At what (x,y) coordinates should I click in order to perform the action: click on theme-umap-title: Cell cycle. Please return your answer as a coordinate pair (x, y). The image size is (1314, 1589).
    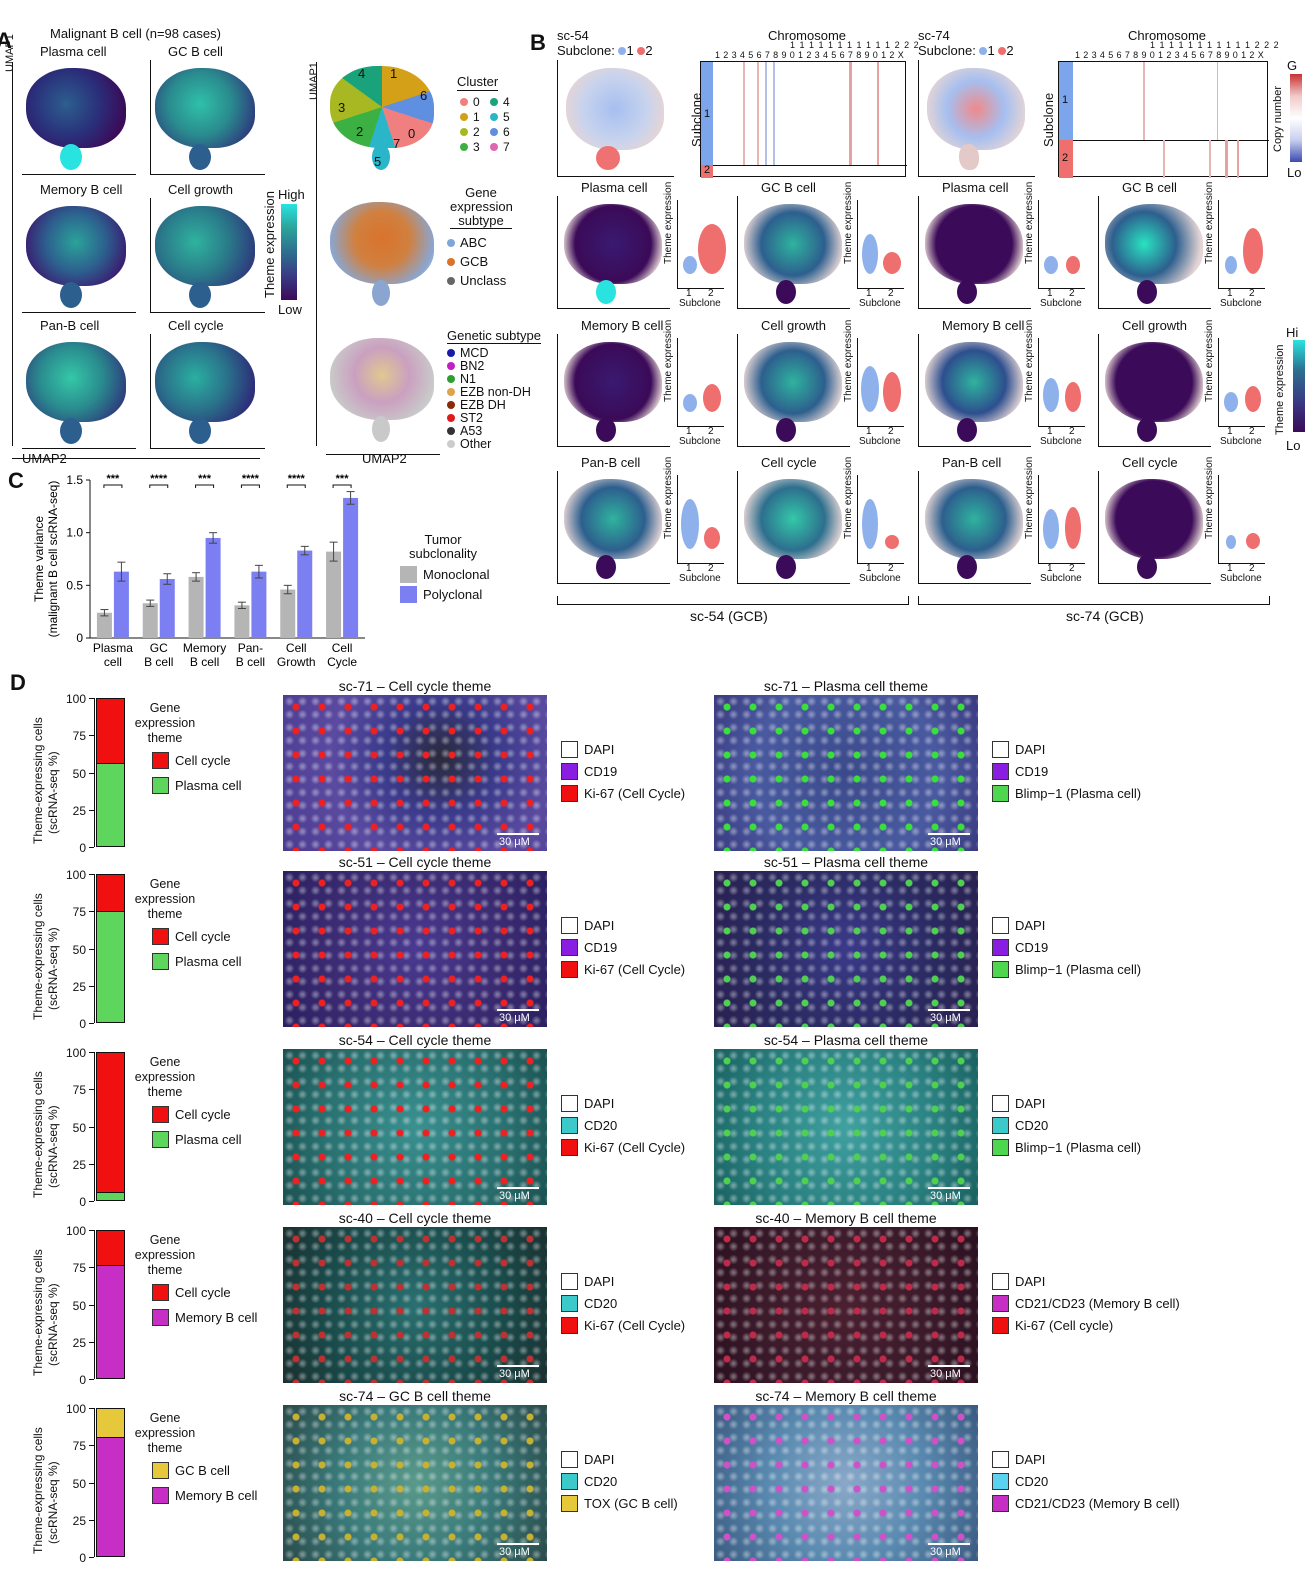
    Looking at the image, I should click on (789, 462).